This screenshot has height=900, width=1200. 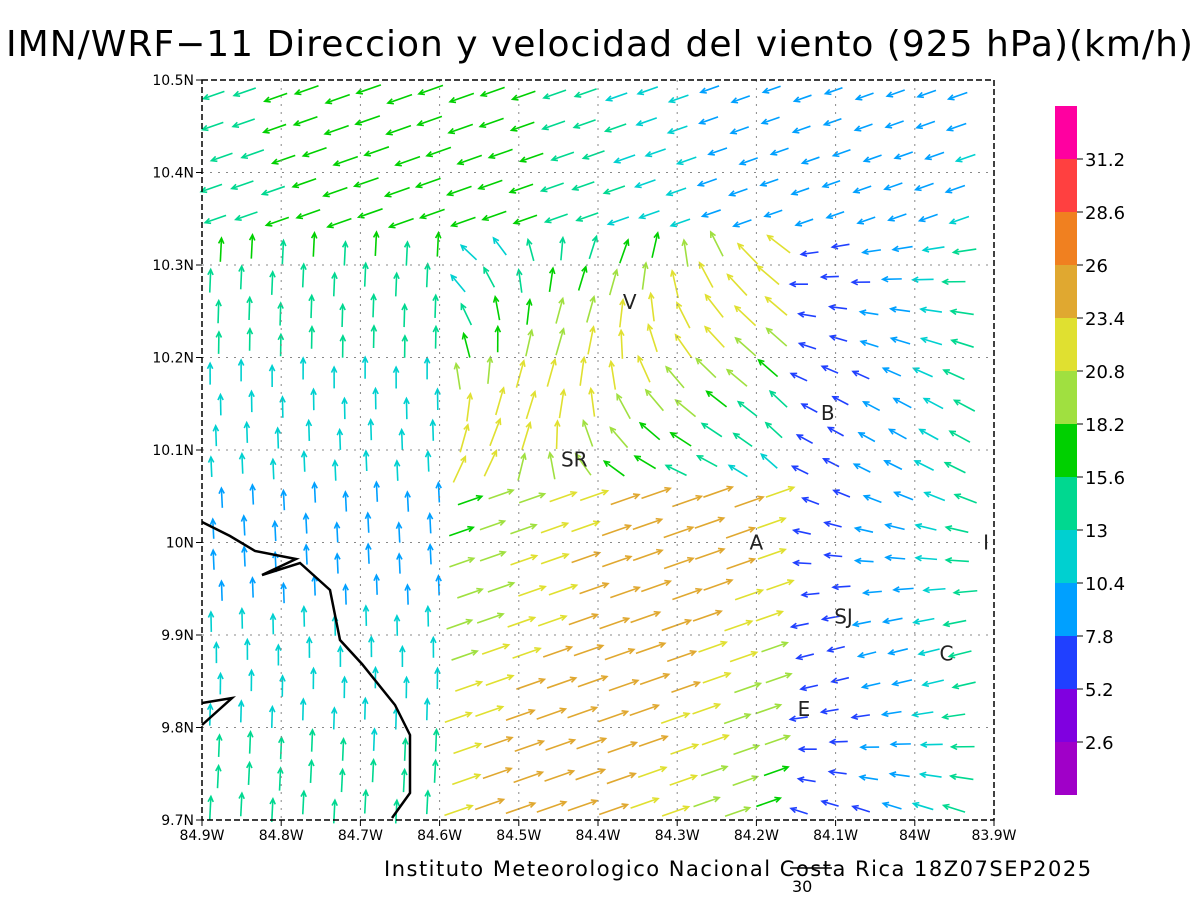 I want to click on x-tick-label: 83.9W, so click(x=993, y=836).